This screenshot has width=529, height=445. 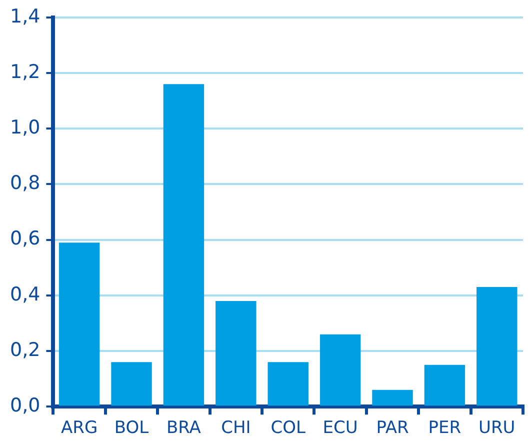 I want to click on x-tick-label: PER, so click(x=445, y=428).